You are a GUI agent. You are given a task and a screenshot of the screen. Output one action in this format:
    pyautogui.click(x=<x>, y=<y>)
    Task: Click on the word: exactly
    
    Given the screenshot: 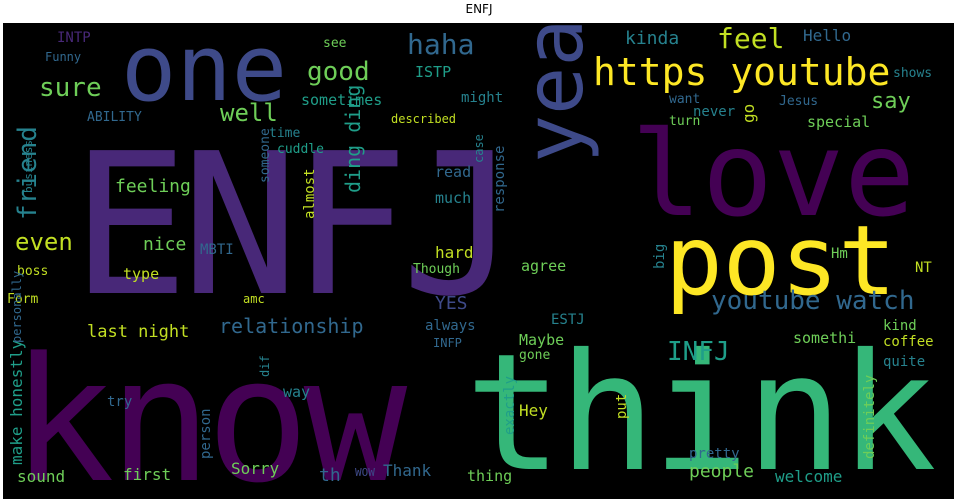 What is the action you would take?
    pyautogui.click(x=510, y=405)
    